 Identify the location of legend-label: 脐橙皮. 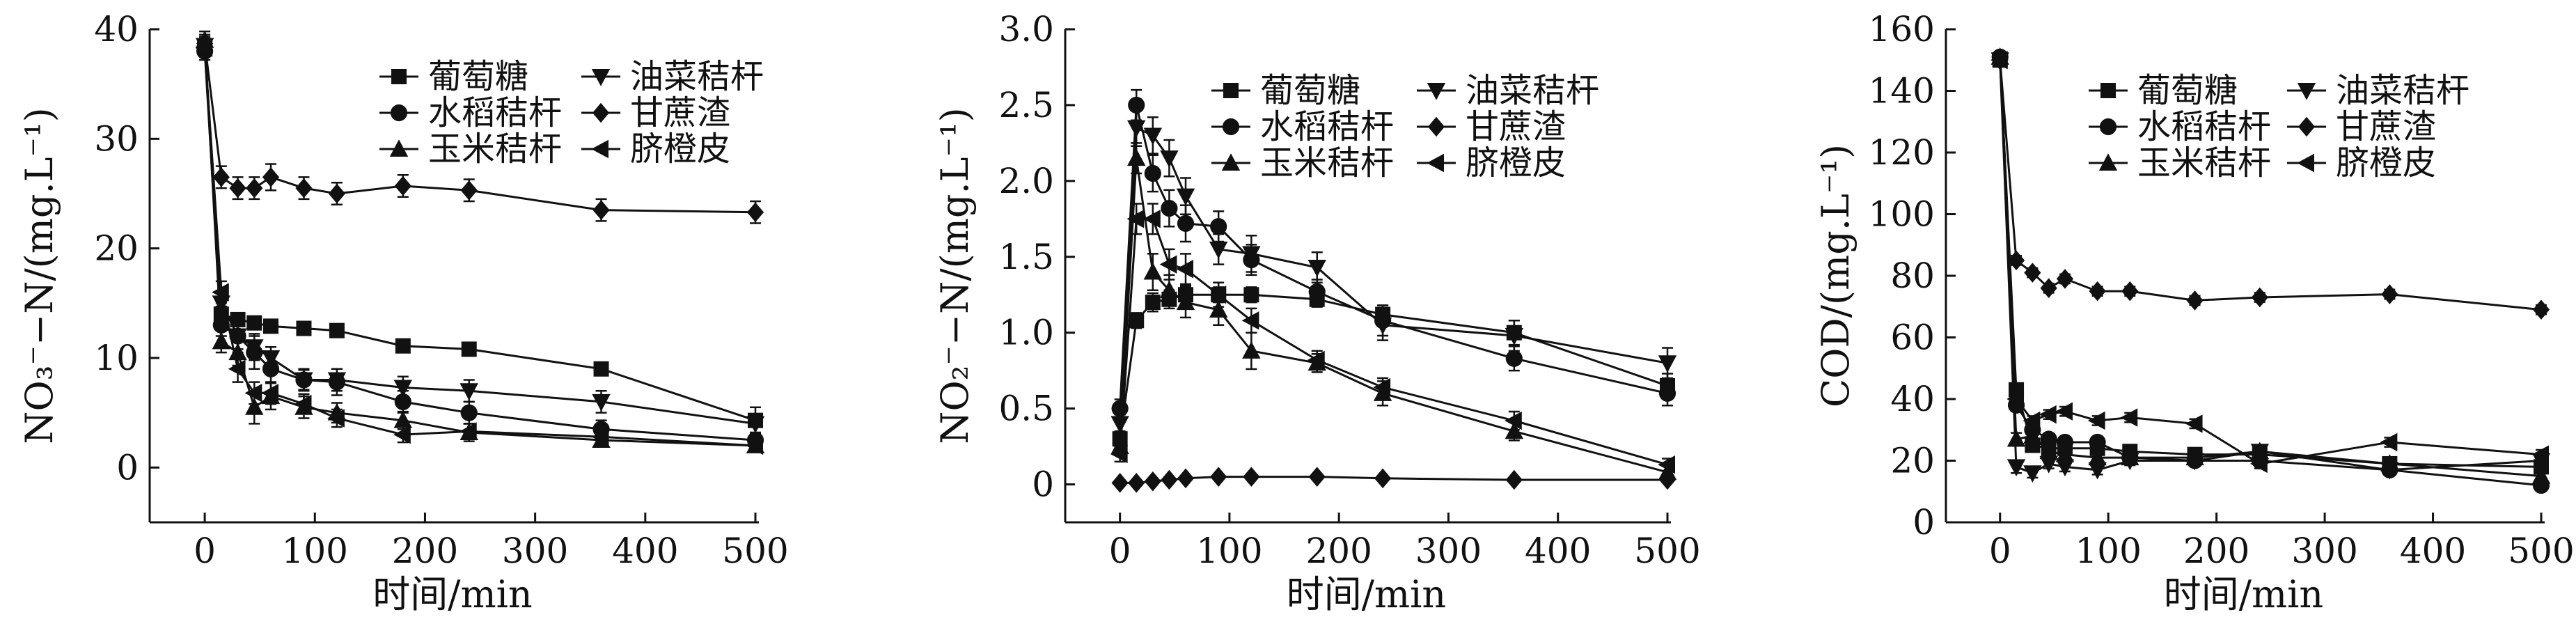
(1516, 162).